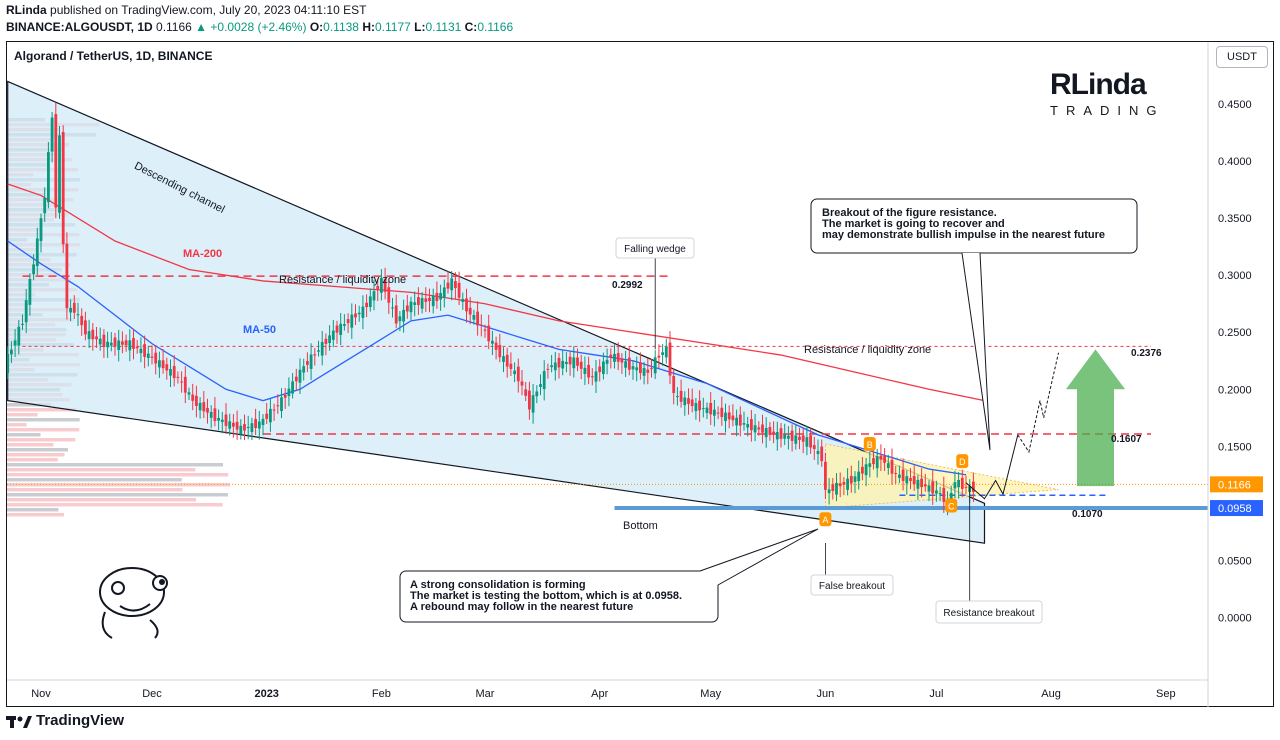 The width and height of the screenshot is (1280, 740). Describe the element at coordinates (1146, 353) in the screenshot. I see `level-label-2376: 0.2376` at that location.